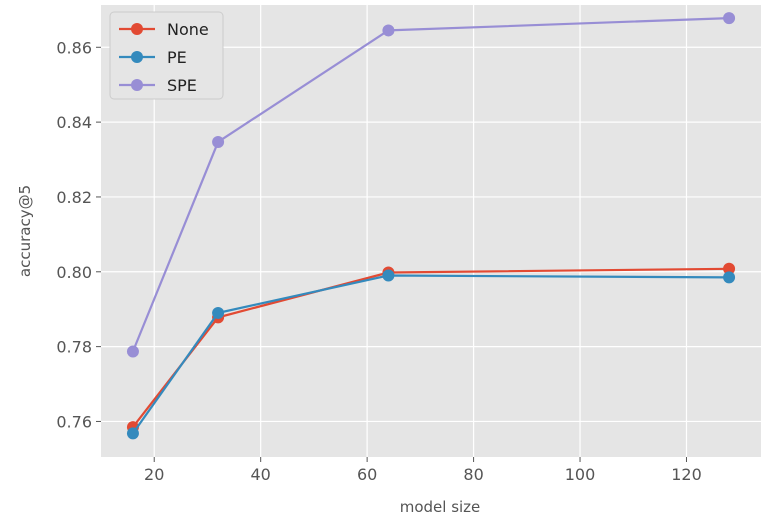 This screenshot has width=767, height=517. Describe the element at coordinates (74, 347) in the screenshot. I see `y-tick-label: 0.78` at that location.